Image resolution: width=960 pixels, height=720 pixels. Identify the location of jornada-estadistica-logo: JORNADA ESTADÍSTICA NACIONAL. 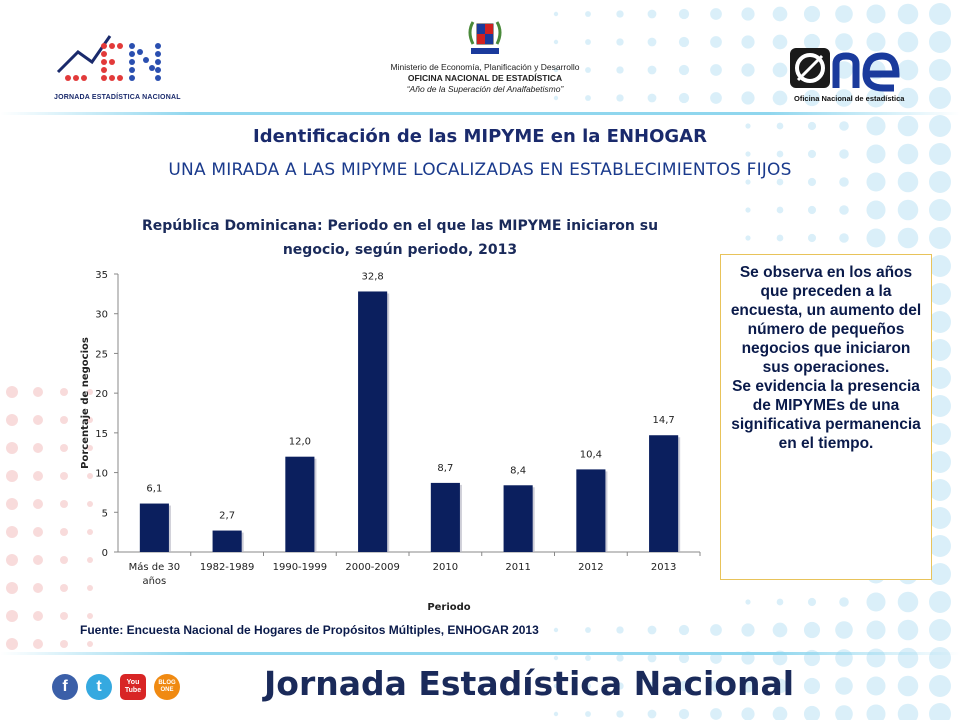
(118, 65).